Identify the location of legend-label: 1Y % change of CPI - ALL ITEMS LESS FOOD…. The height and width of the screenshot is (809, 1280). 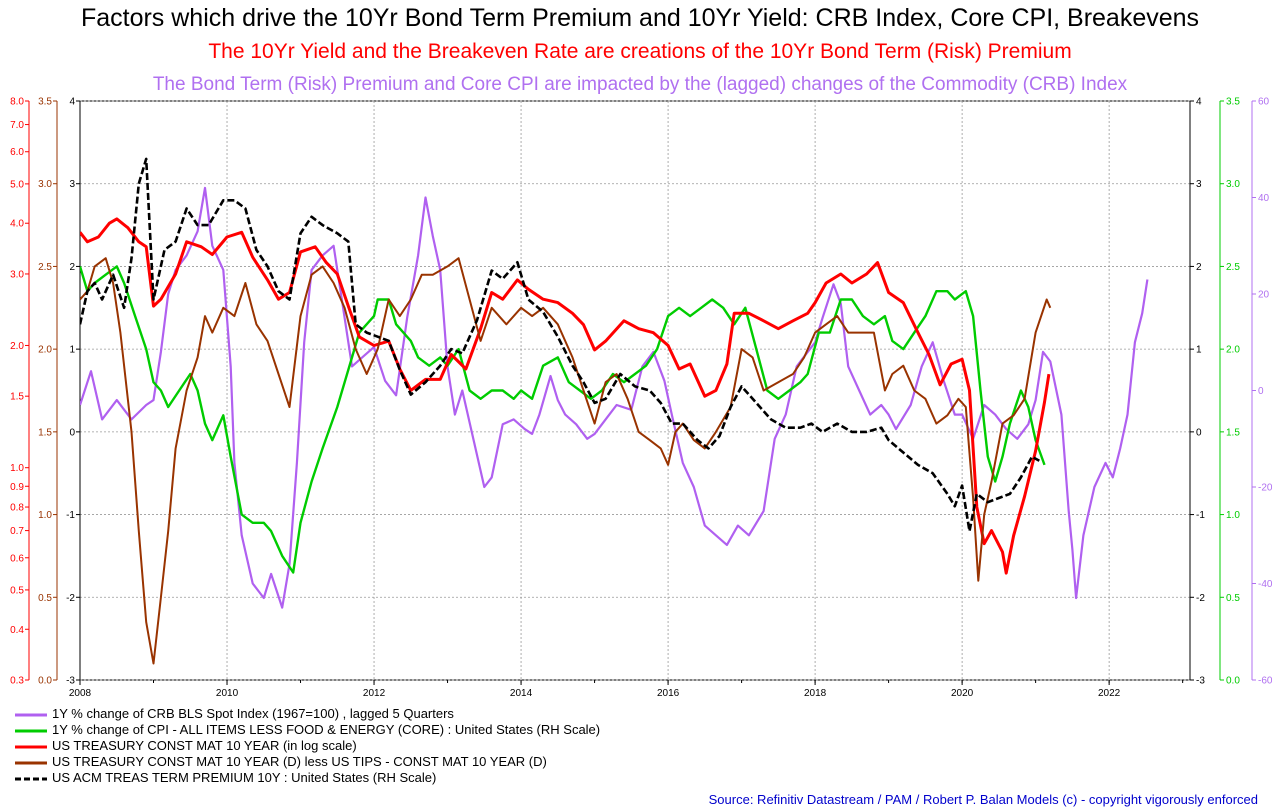
(326, 729).